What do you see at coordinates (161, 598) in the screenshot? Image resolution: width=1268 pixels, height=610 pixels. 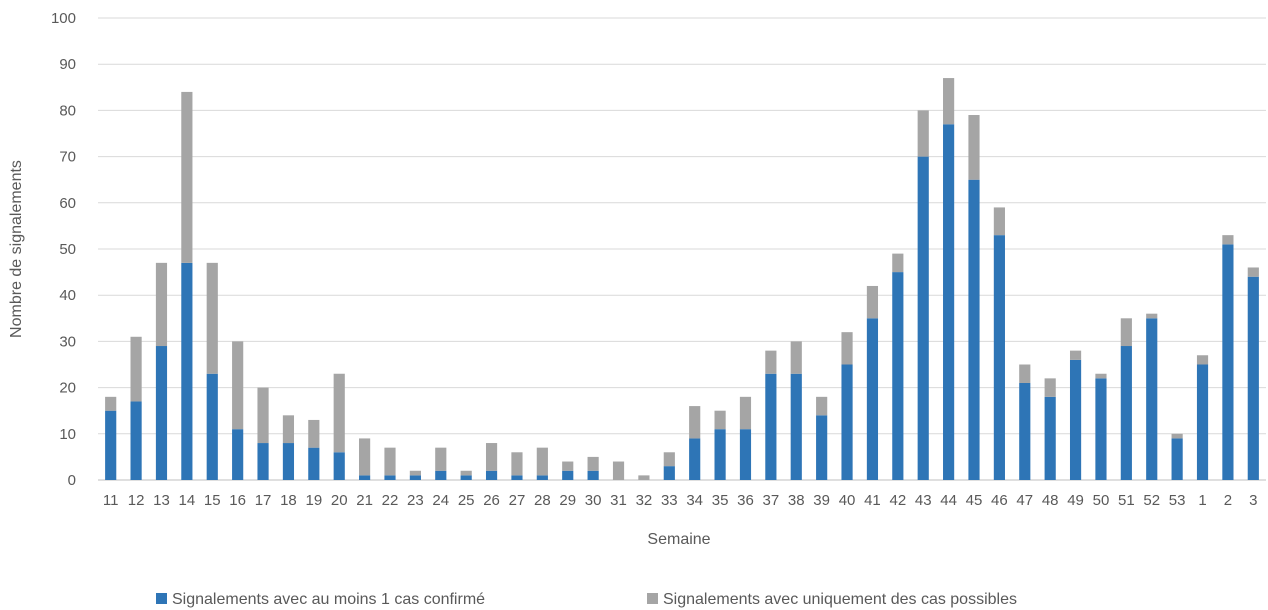 I see `legend-swatch-confirmed` at bounding box center [161, 598].